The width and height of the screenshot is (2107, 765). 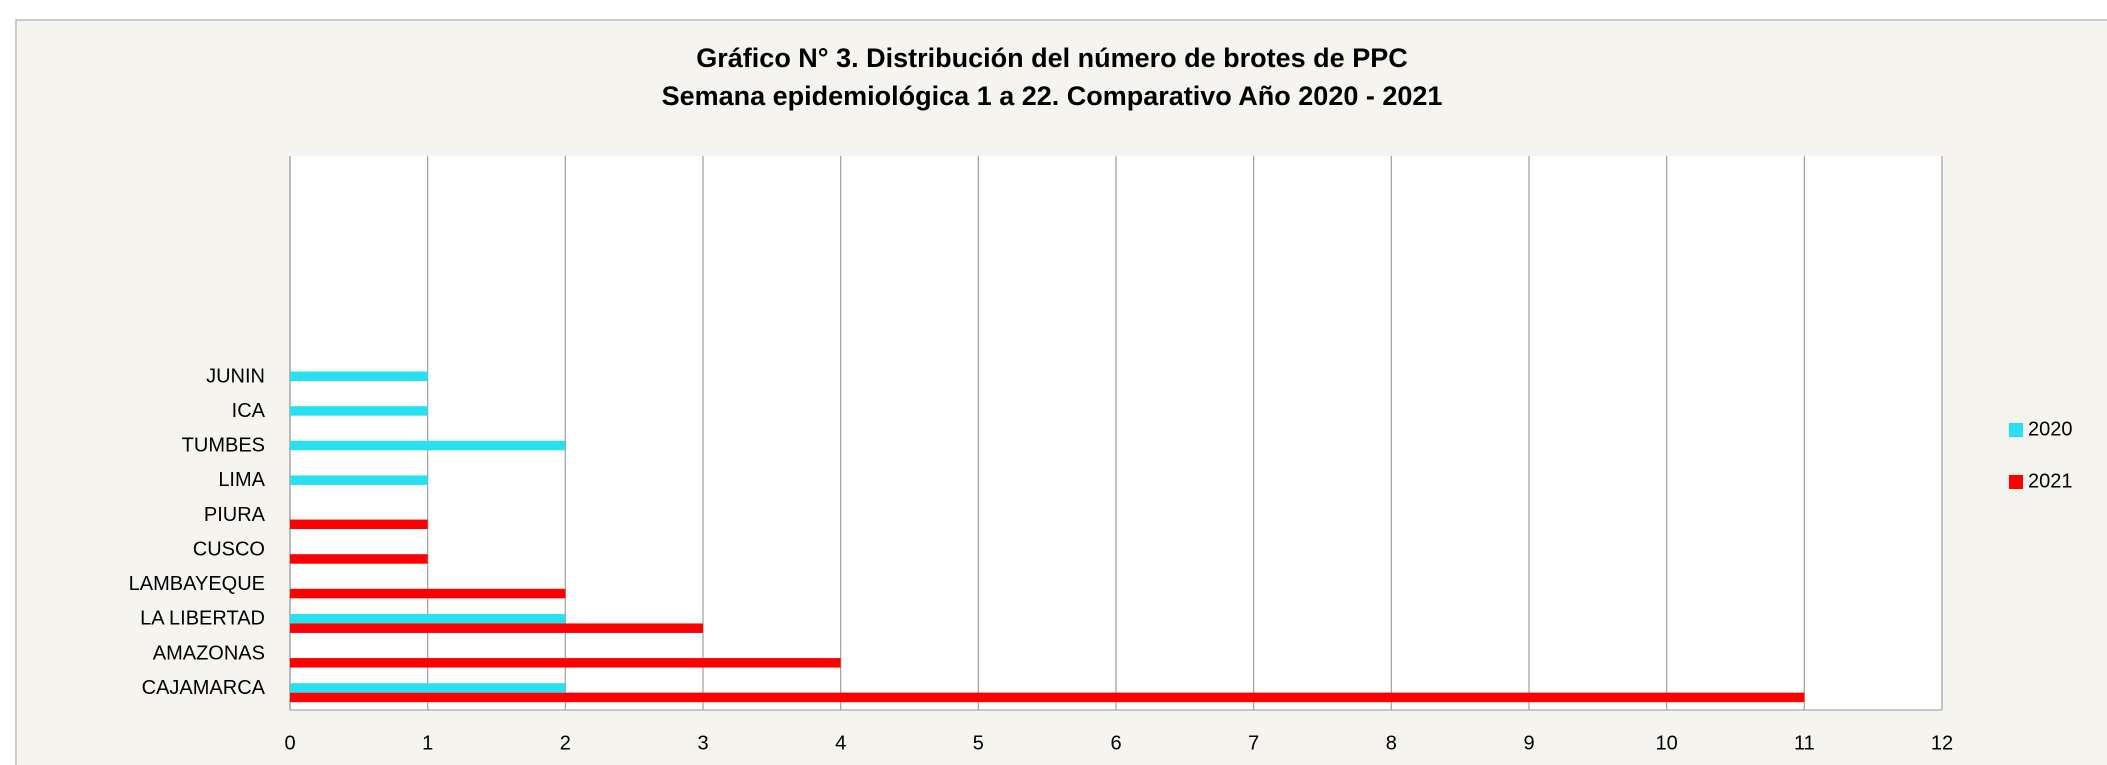 I want to click on x-tick-label: 11, so click(x=1804, y=743).